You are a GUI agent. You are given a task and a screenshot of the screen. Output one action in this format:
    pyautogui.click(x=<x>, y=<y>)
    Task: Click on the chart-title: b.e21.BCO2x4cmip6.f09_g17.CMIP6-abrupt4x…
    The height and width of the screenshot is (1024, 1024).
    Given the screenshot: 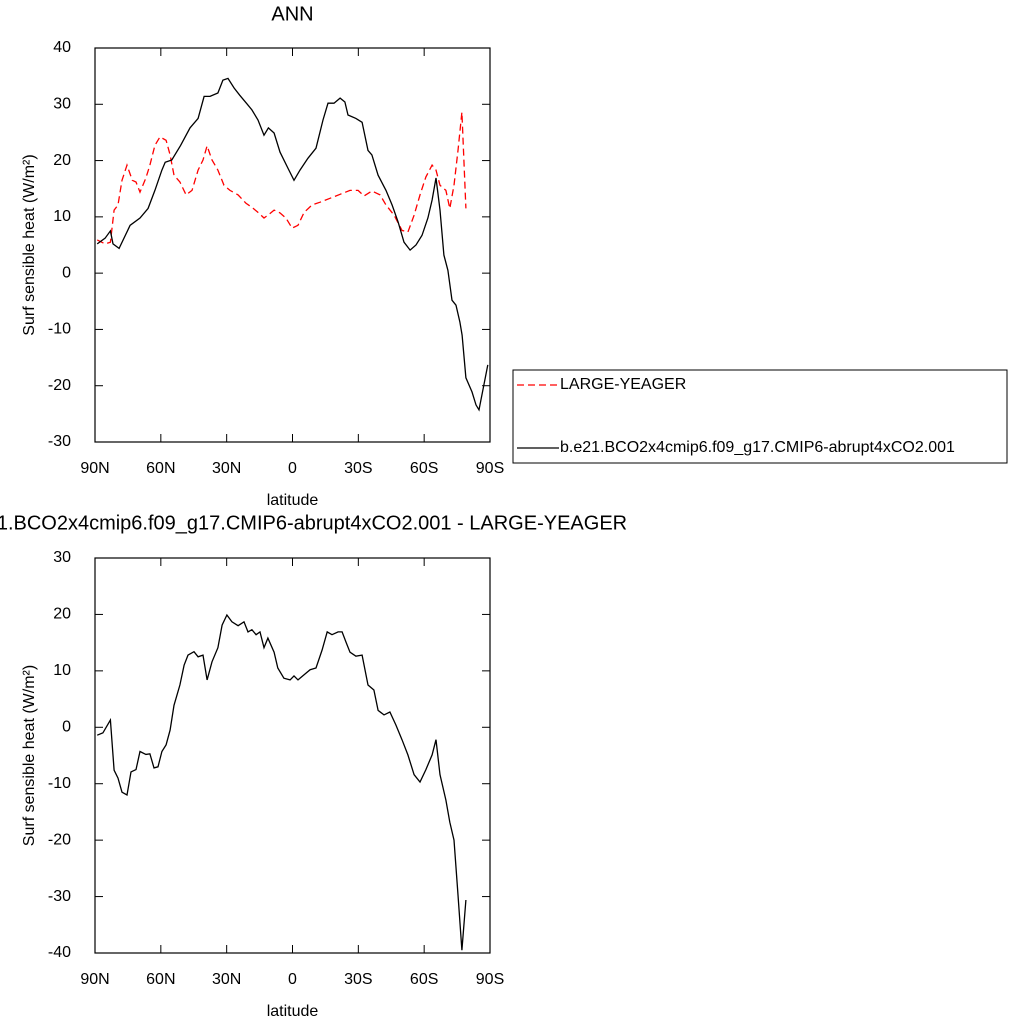 What is the action you would take?
    pyautogui.click(x=313, y=523)
    